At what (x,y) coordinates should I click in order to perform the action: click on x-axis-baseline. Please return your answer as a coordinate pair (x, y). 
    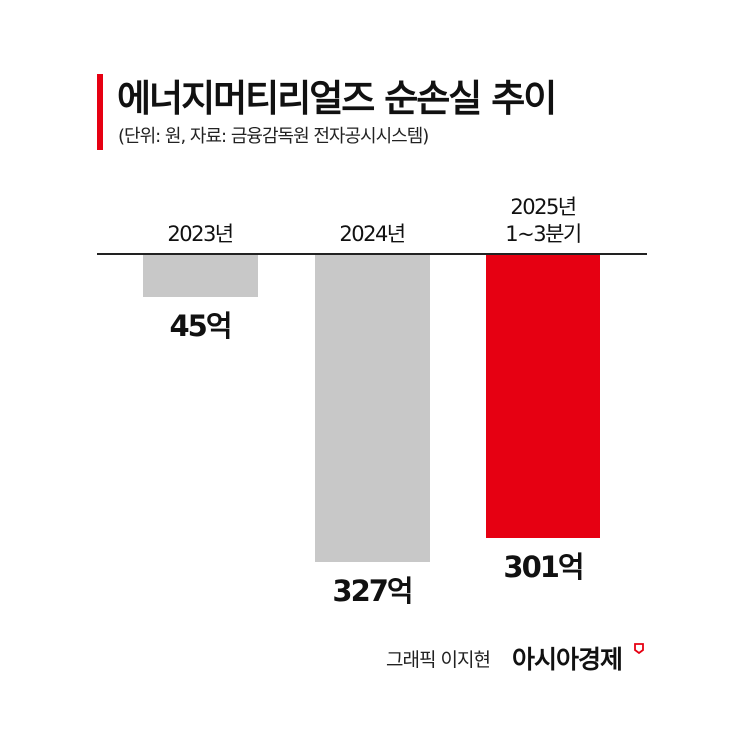
    Looking at the image, I should click on (372, 254).